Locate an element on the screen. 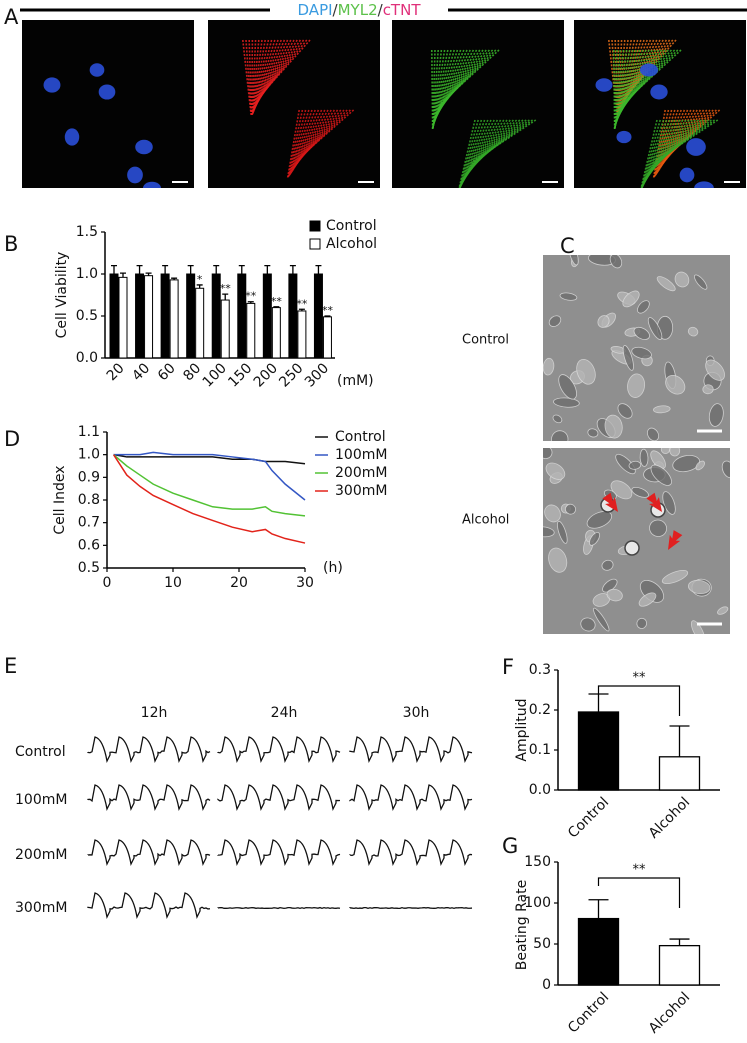  y-tick-label: 0.0 is located at coordinates (540, 790).